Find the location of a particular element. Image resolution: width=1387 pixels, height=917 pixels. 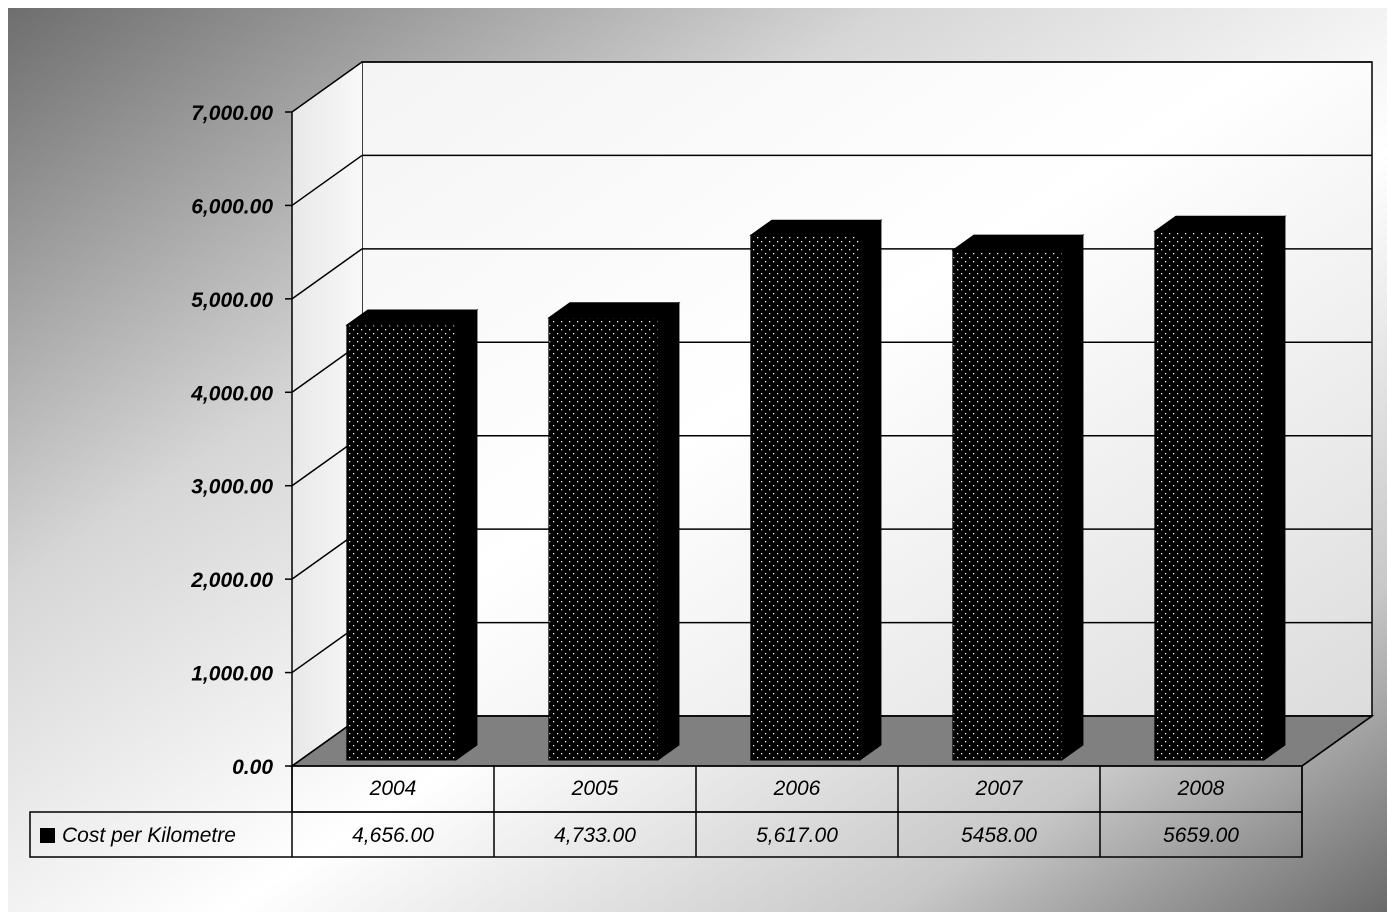

x-tick-label: 2005 is located at coordinates (595, 788).